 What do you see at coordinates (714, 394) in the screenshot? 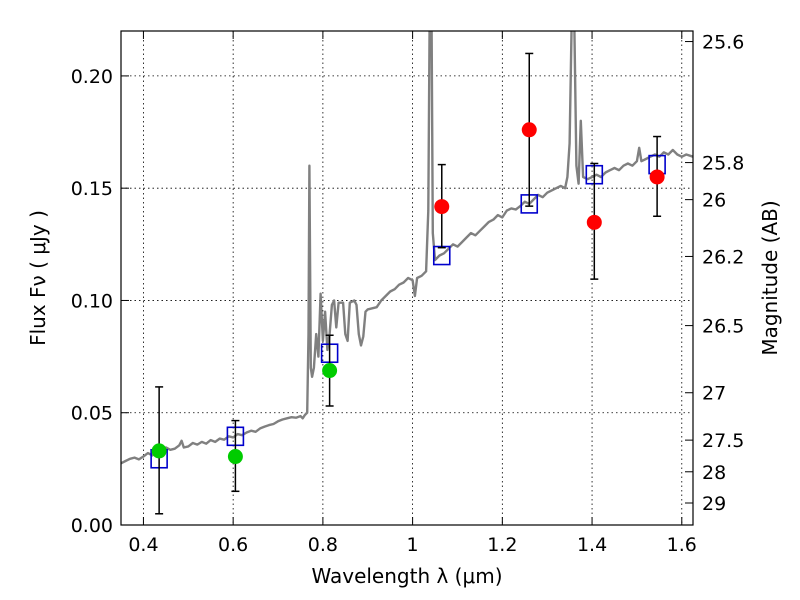
I see `y-right-tick-label: 27` at bounding box center [714, 394].